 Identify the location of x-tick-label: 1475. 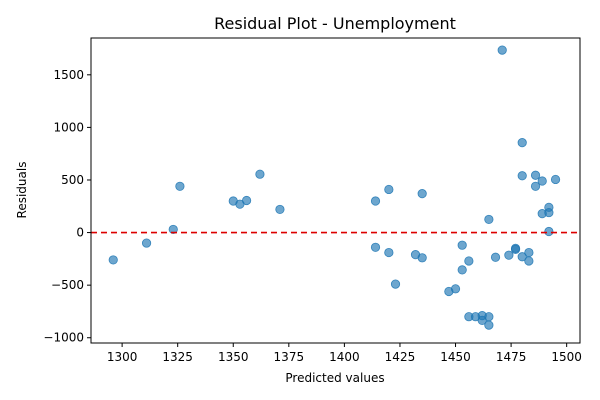
(511, 357).